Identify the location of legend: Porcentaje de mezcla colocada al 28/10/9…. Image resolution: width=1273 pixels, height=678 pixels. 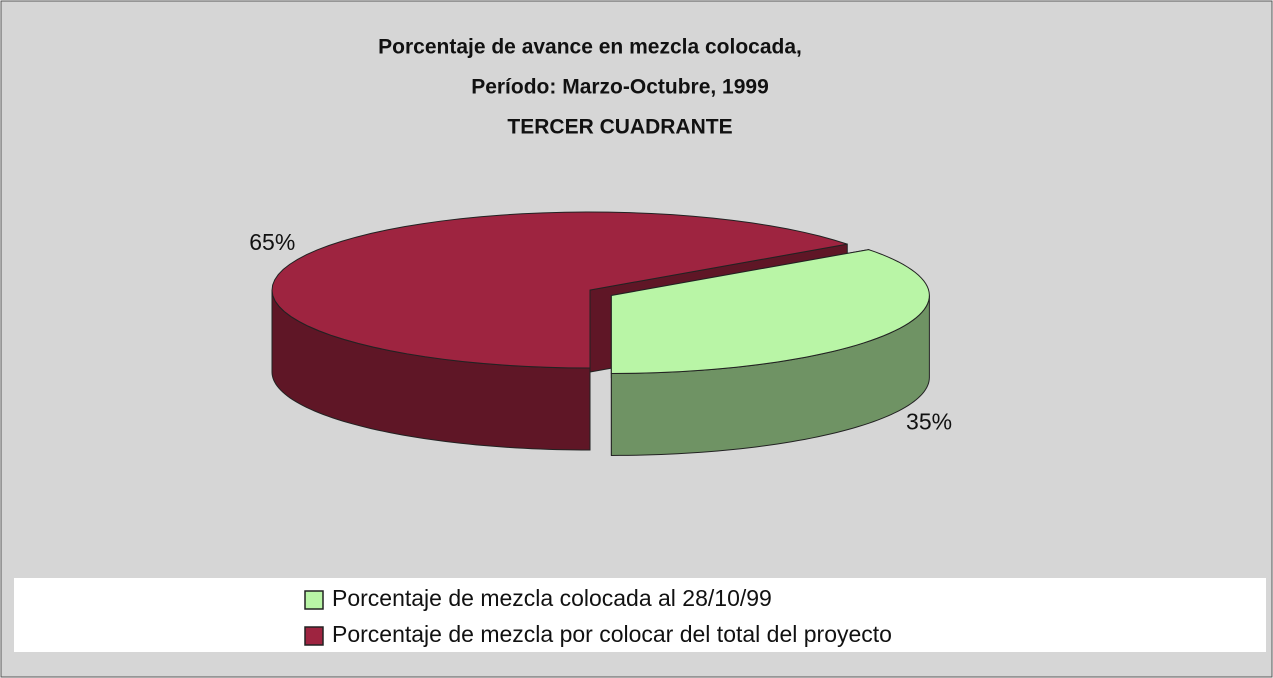
(598, 616).